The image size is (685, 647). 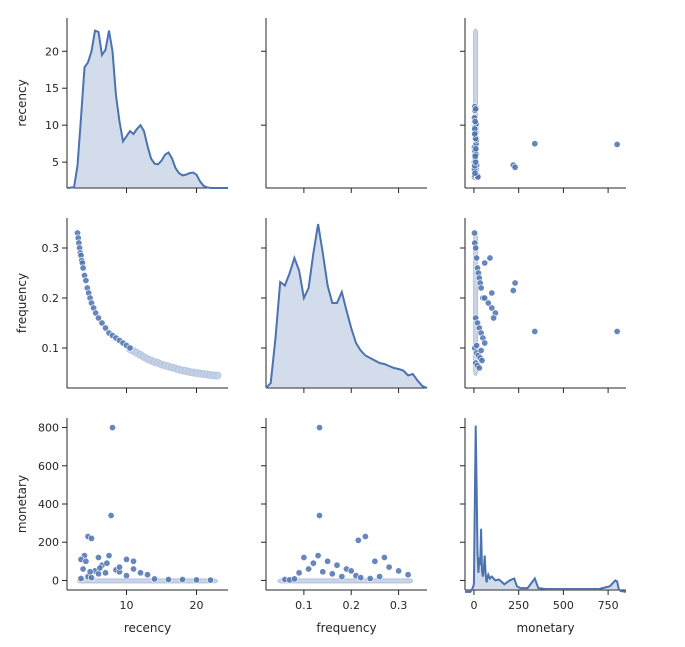 What do you see at coordinates (304, 605) in the screenshot?
I see `x-tick-label: 0.1` at bounding box center [304, 605].